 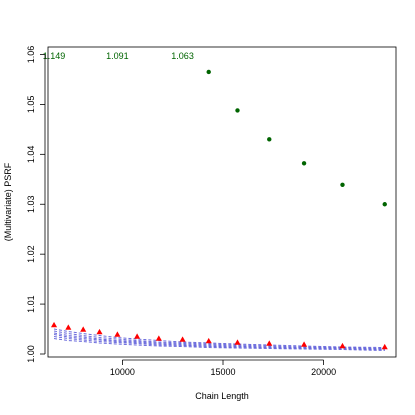 I want to click on x-axis-label: Chain Length, so click(x=222, y=396).